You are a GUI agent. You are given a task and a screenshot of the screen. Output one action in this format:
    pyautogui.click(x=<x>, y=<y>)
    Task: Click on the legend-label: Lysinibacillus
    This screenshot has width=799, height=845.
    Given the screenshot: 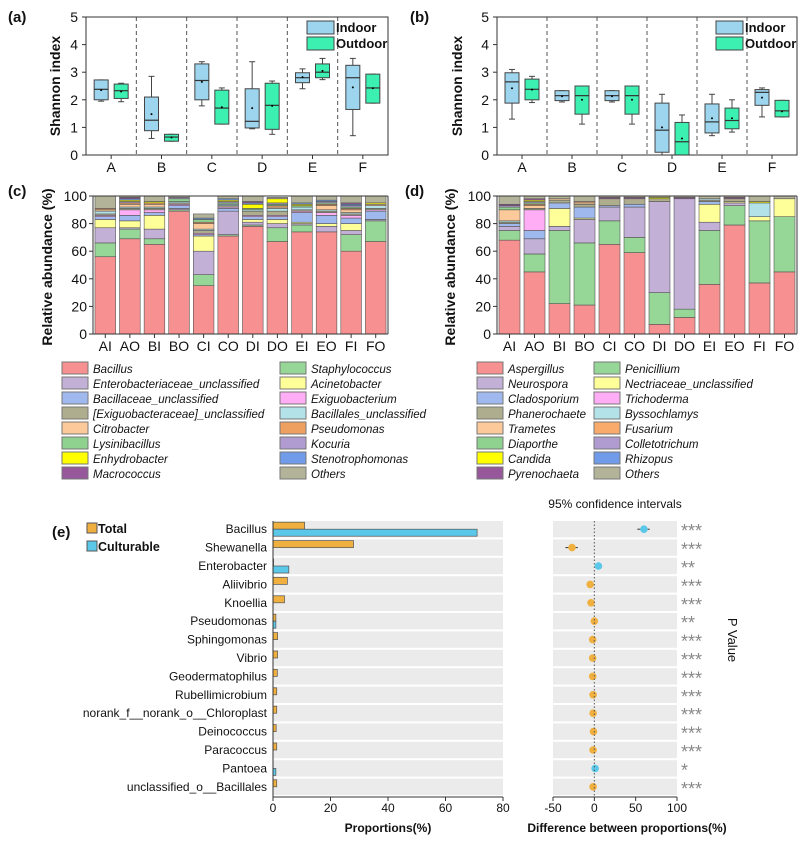 What is the action you would take?
    pyautogui.click(x=127, y=445)
    